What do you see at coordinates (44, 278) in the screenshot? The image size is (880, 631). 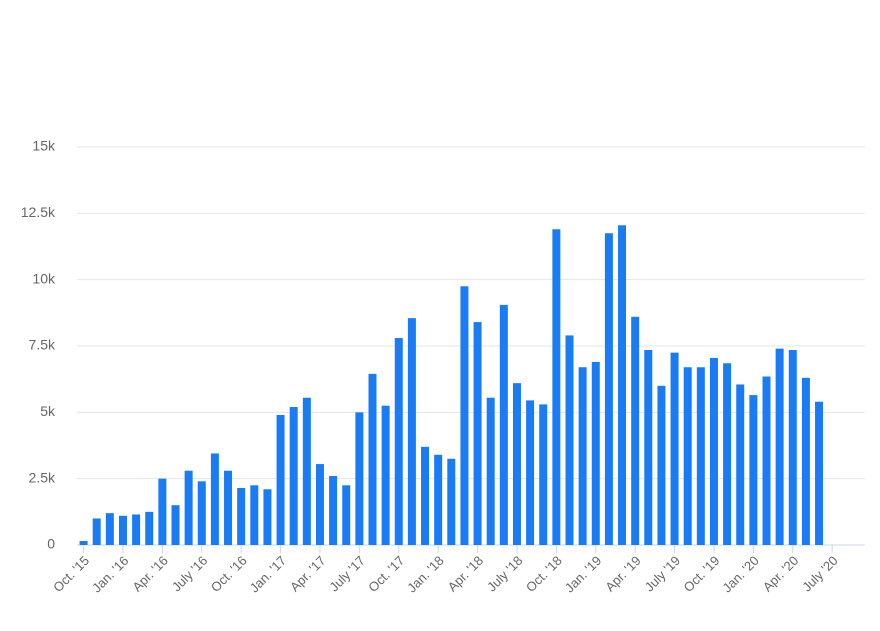 I see `y-tick-label: 10k` at bounding box center [44, 278].